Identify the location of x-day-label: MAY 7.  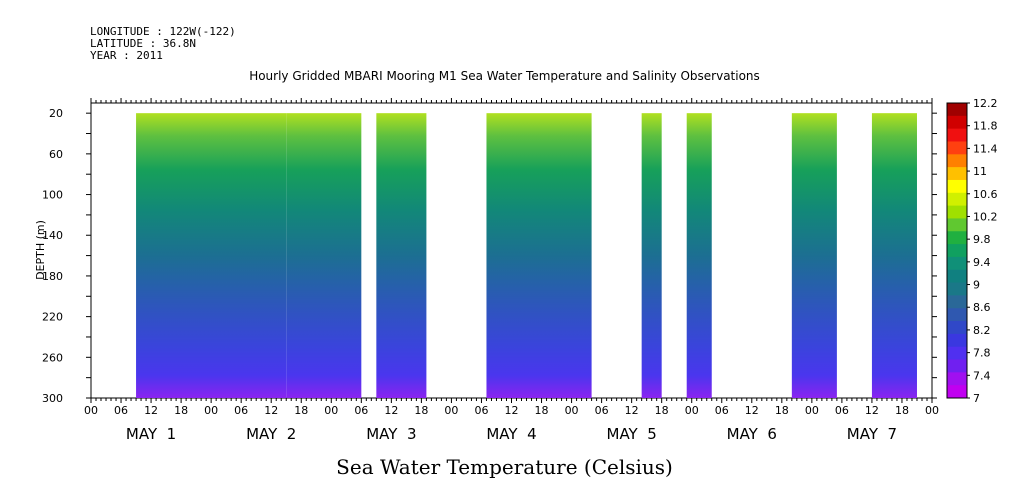
(872, 434).